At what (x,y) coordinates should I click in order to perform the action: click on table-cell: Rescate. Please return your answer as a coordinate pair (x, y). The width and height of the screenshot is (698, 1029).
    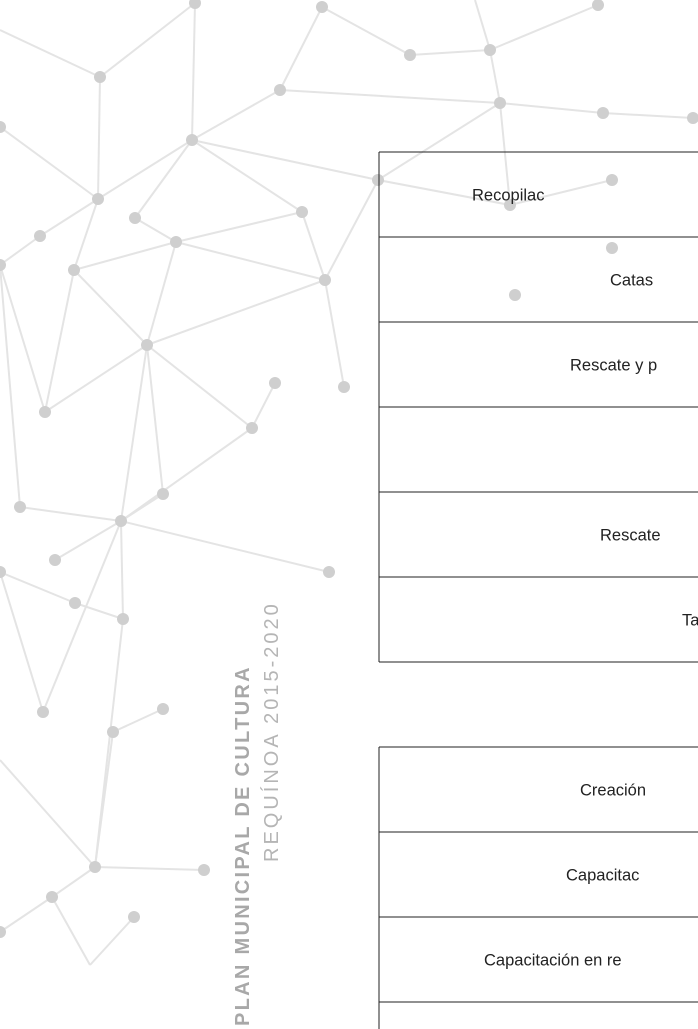
    Looking at the image, I should click on (630, 535).